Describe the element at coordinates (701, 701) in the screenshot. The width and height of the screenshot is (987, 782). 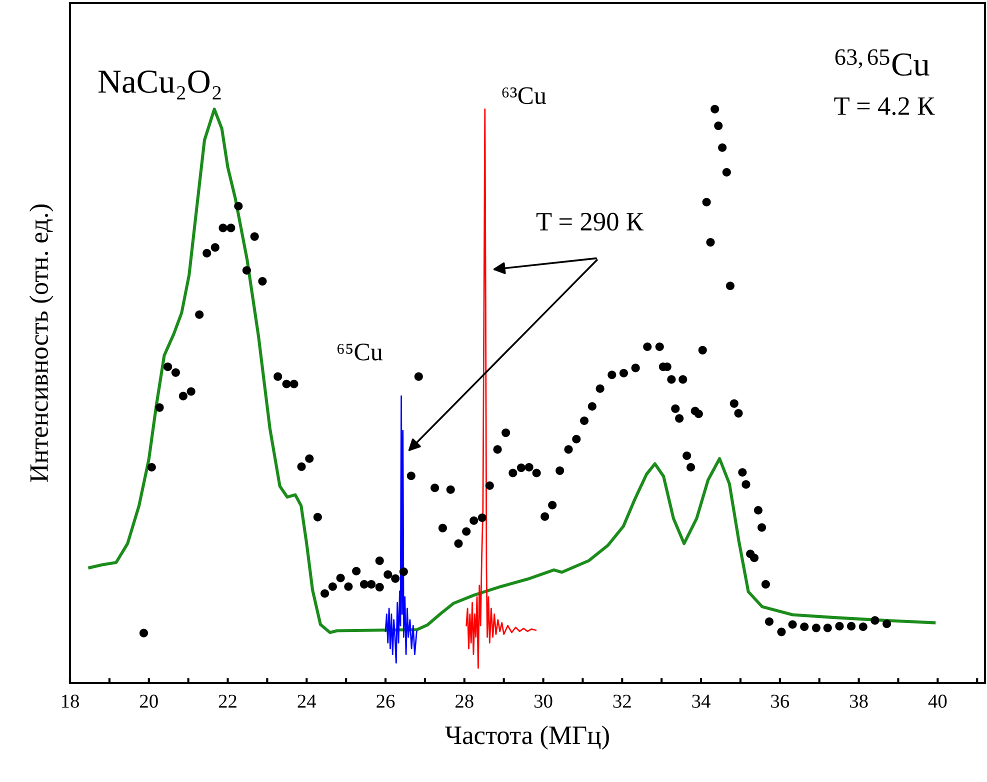
I see `x-tick-label: 34` at that location.